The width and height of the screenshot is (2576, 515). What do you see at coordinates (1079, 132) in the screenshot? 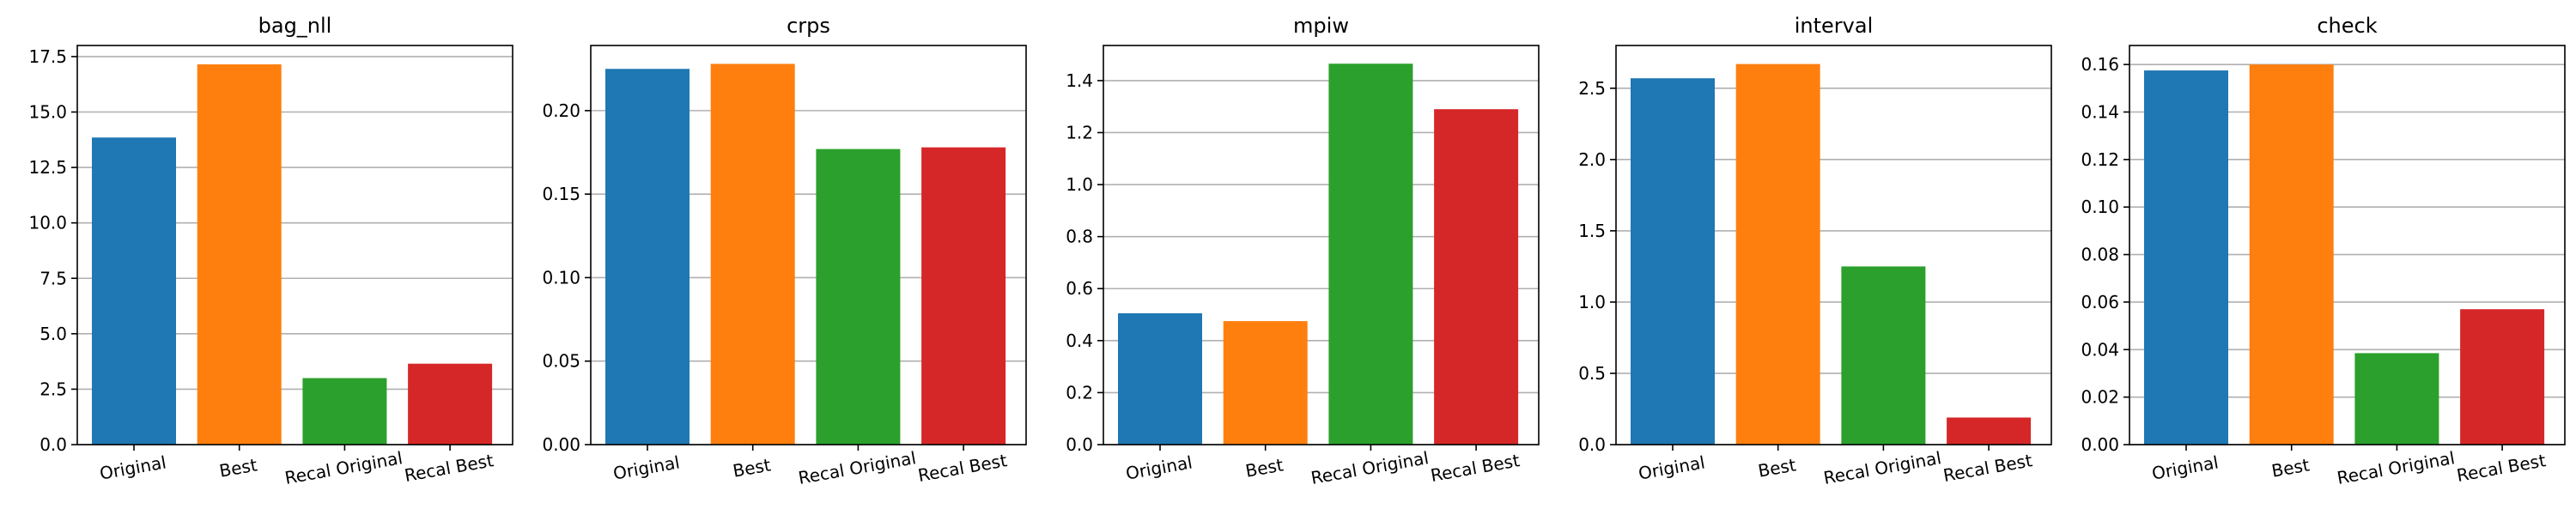
I see `y-tick-label: 1.2` at bounding box center [1079, 132].